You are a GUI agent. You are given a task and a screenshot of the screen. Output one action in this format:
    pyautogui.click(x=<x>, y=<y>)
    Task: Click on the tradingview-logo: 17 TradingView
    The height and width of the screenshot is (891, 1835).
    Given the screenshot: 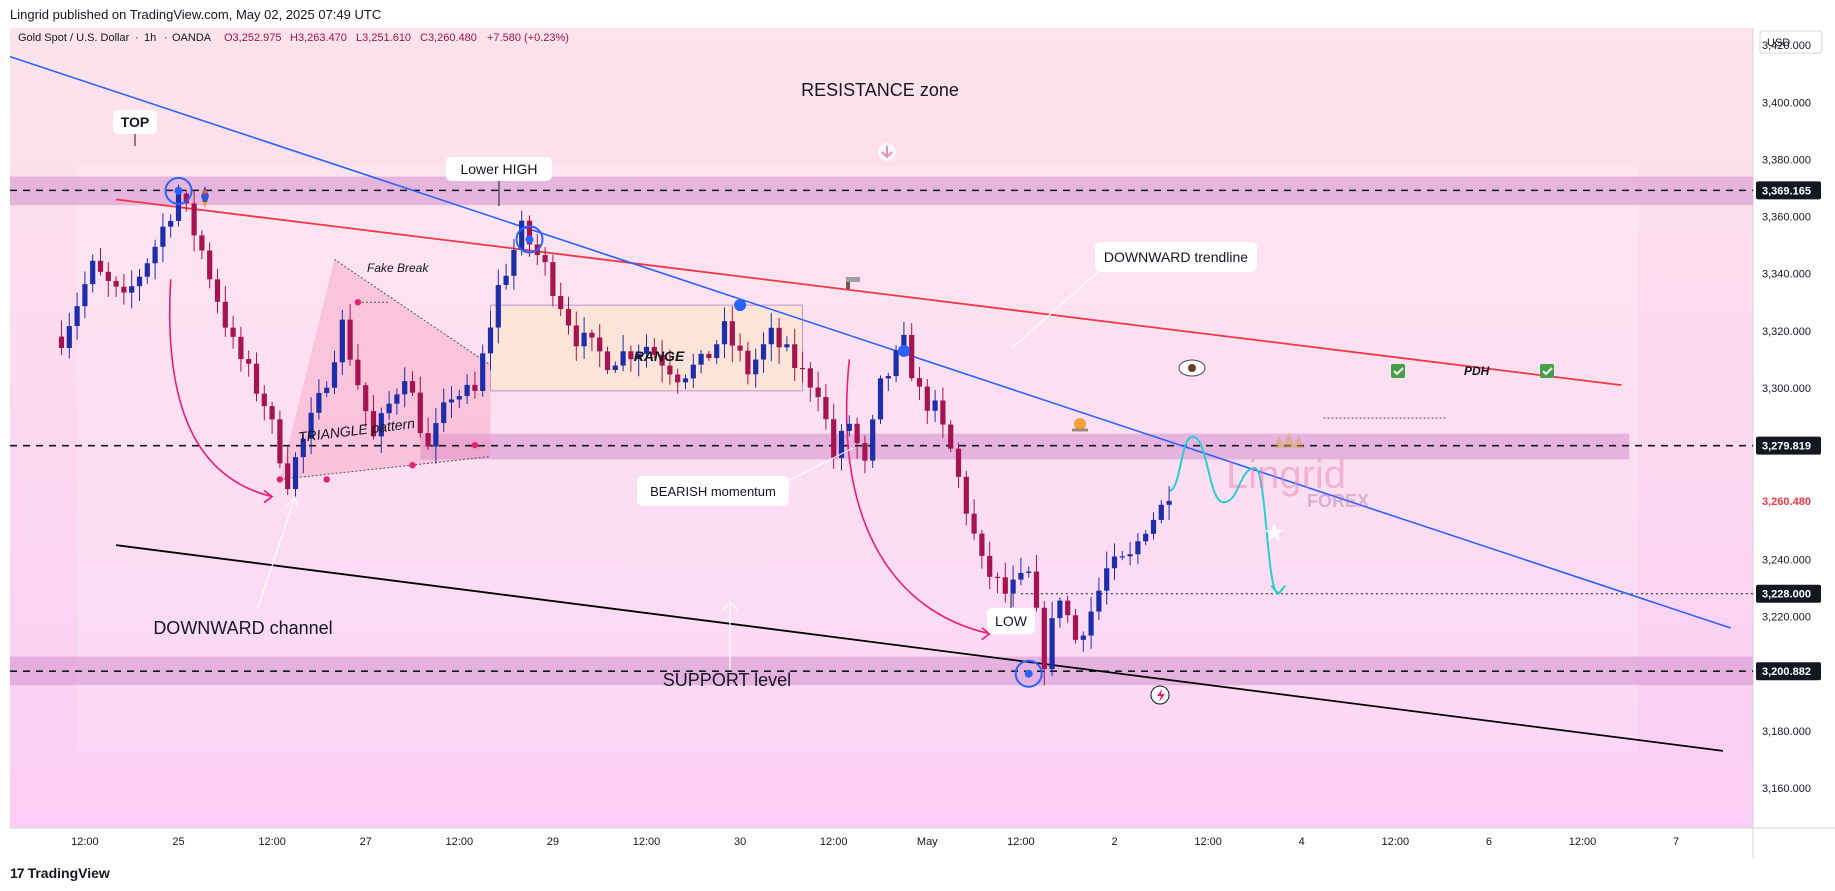 What is the action you would take?
    pyautogui.click(x=60, y=873)
    